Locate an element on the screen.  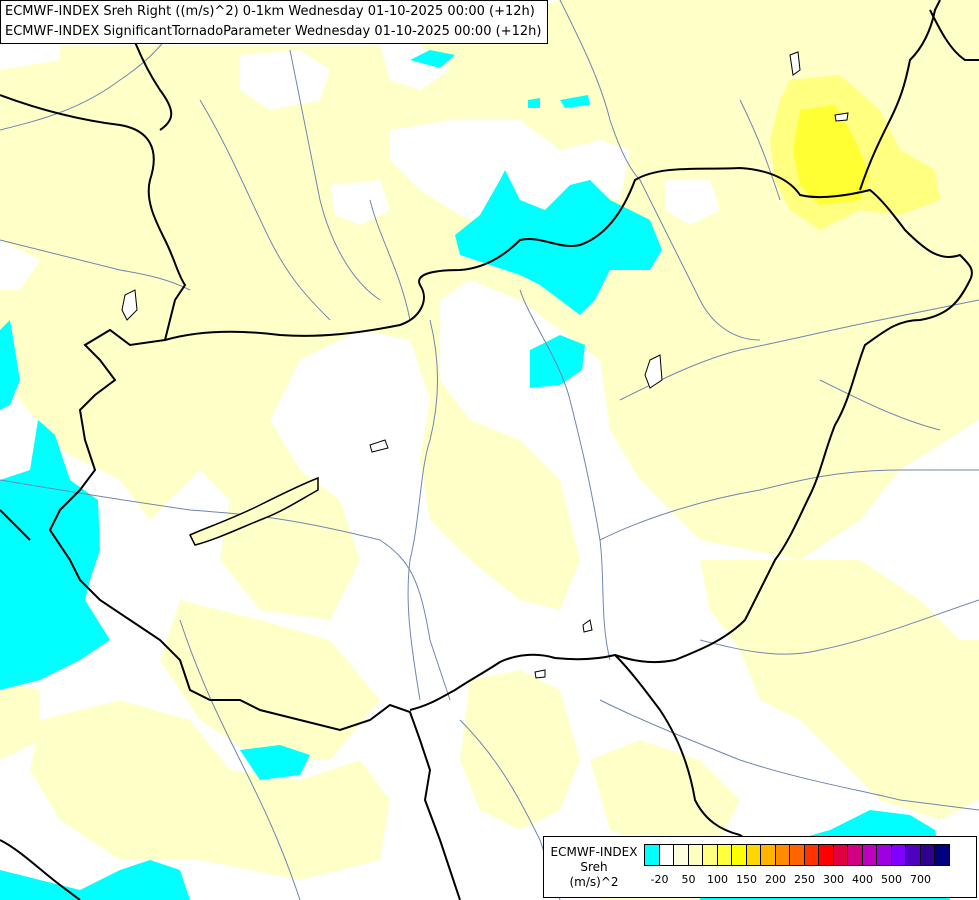
legend-title: ECMWF-INDEX Sreh (m/s)^2 is located at coordinates (594, 867).